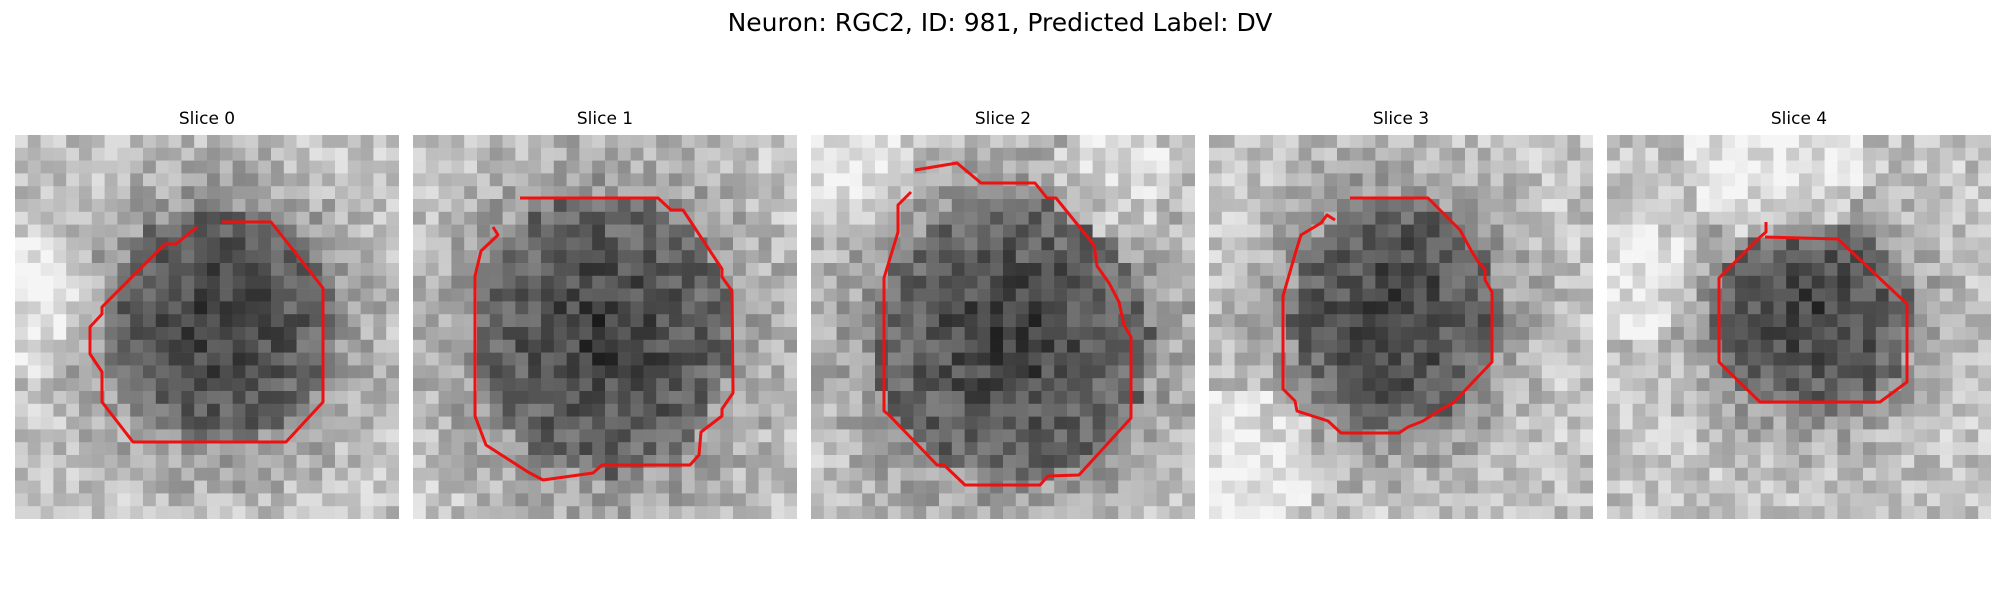 This screenshot has width=2000, height=600. Describe the element at coordinates (605, 119) in the screenshot. I see `slice-title-1: Slice 1` at that location.